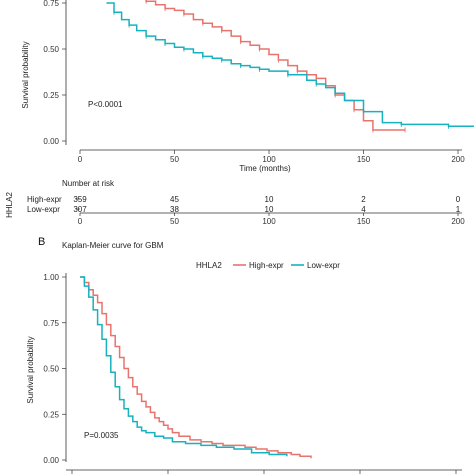 The width and height of the screenshot is (474, 474). I want to click on risk-strata-label: HHLA2, so click(9, 205).